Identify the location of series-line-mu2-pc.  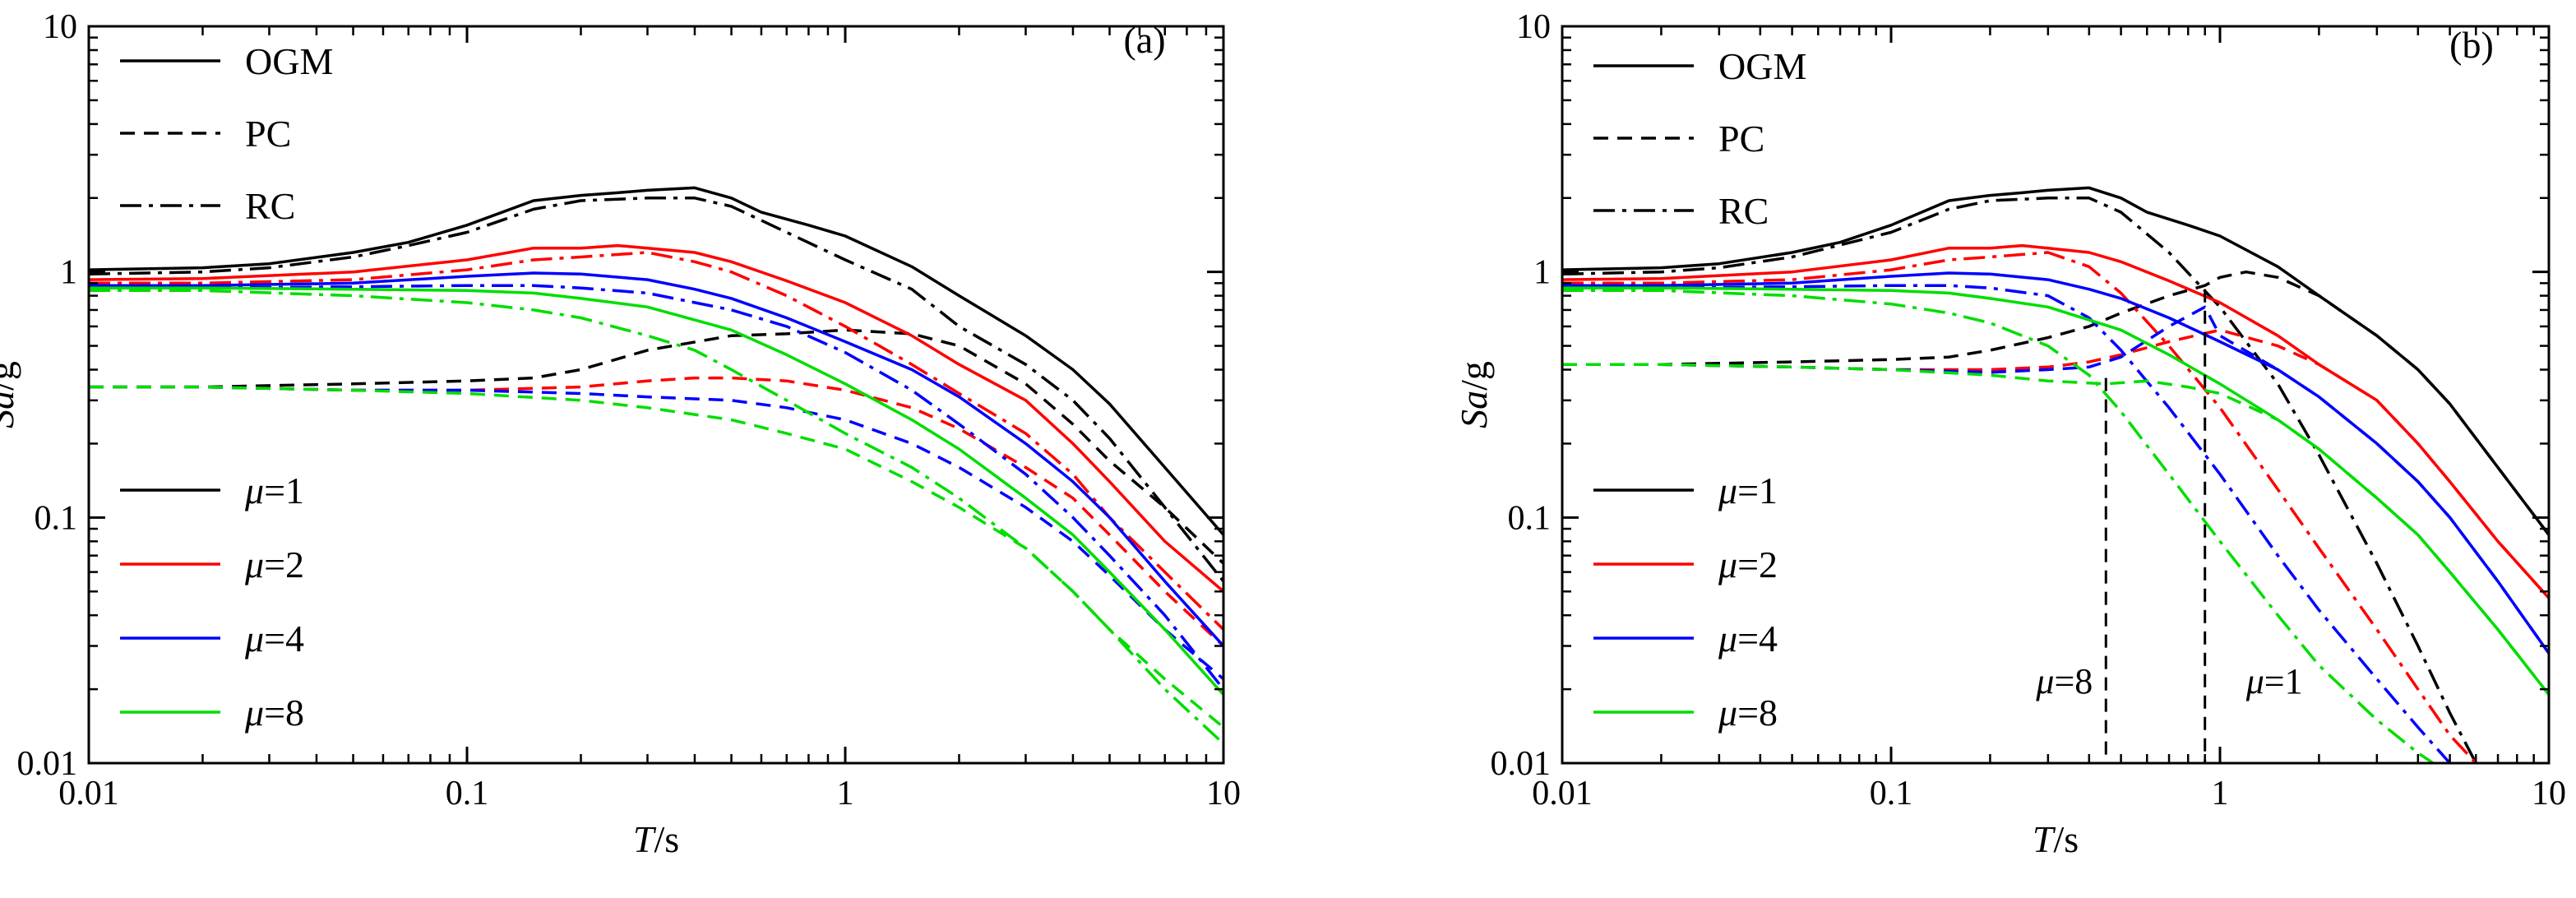
(656, 511).